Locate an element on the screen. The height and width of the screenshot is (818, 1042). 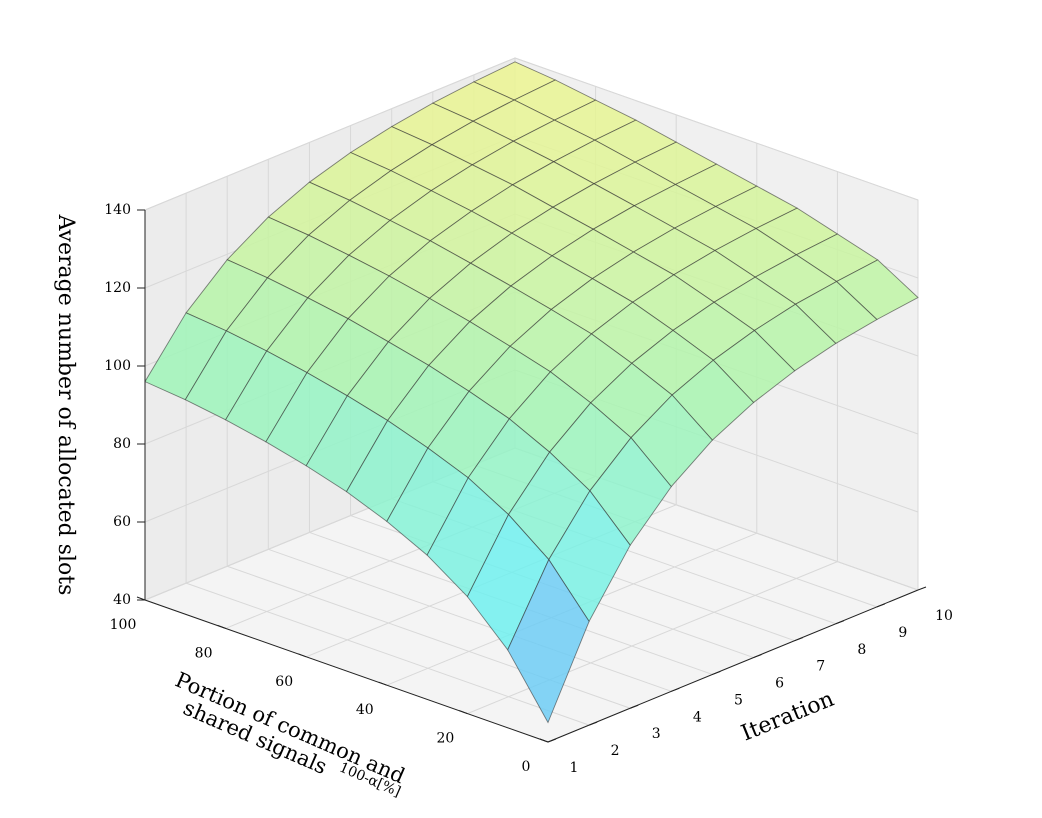
y-tick-label: 2 is located at coordinates (615, 751).